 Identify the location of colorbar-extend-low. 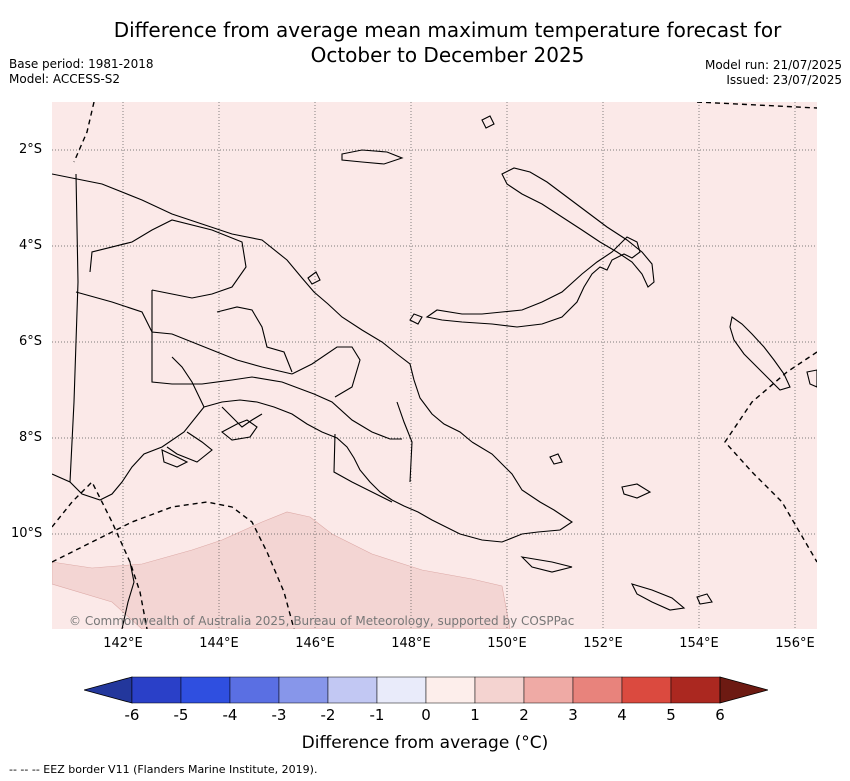
(108, 690).